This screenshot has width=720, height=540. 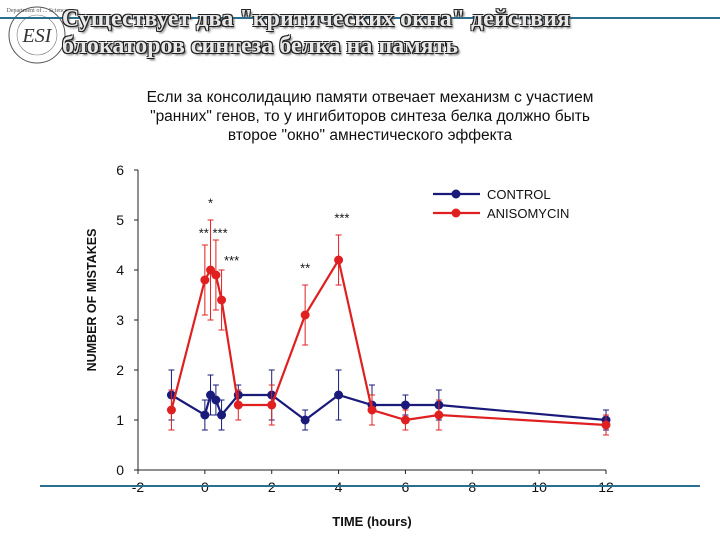 What do you see at coordinates (370, 135) in the screenshot?
I see `subtitle-line-3: второе "окно" амнестического эффекта` at bounding box center [370, 135].